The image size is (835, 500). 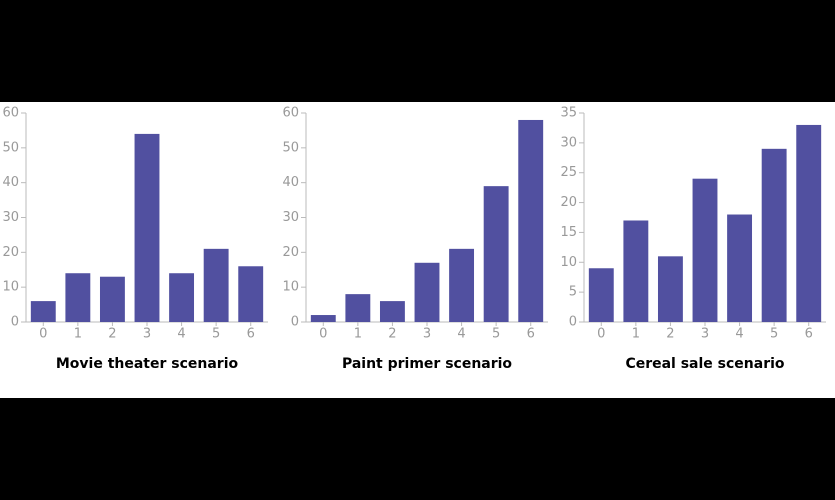 What do you see at coordinates (147, 364) in the screenshot?
I see `chart-title: Movie theater scenario` at bounding box center [147, 364].